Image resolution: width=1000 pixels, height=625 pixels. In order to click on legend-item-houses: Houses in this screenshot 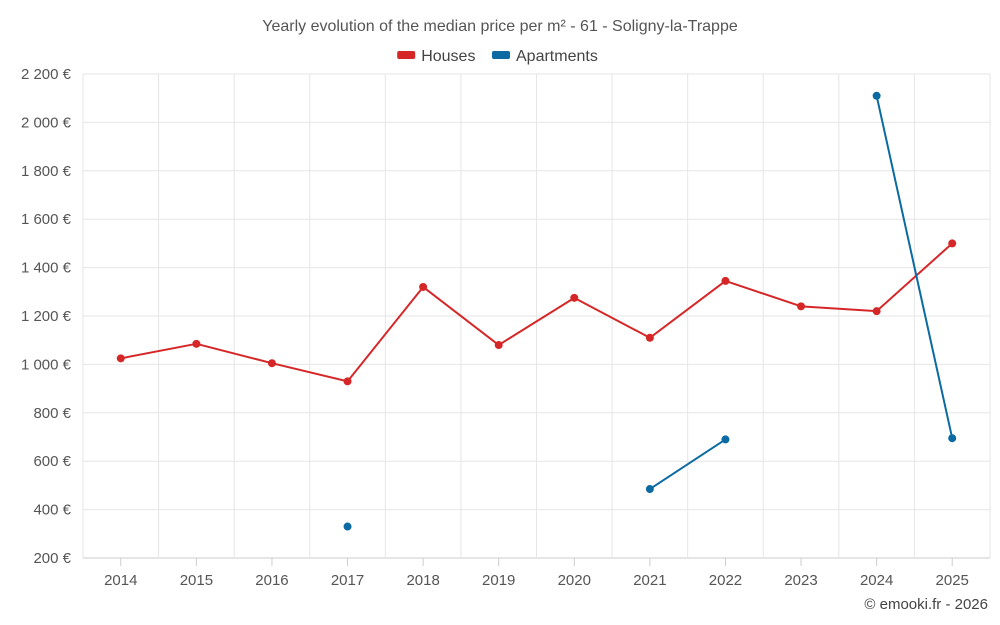, I will do `click(436, 56)`.